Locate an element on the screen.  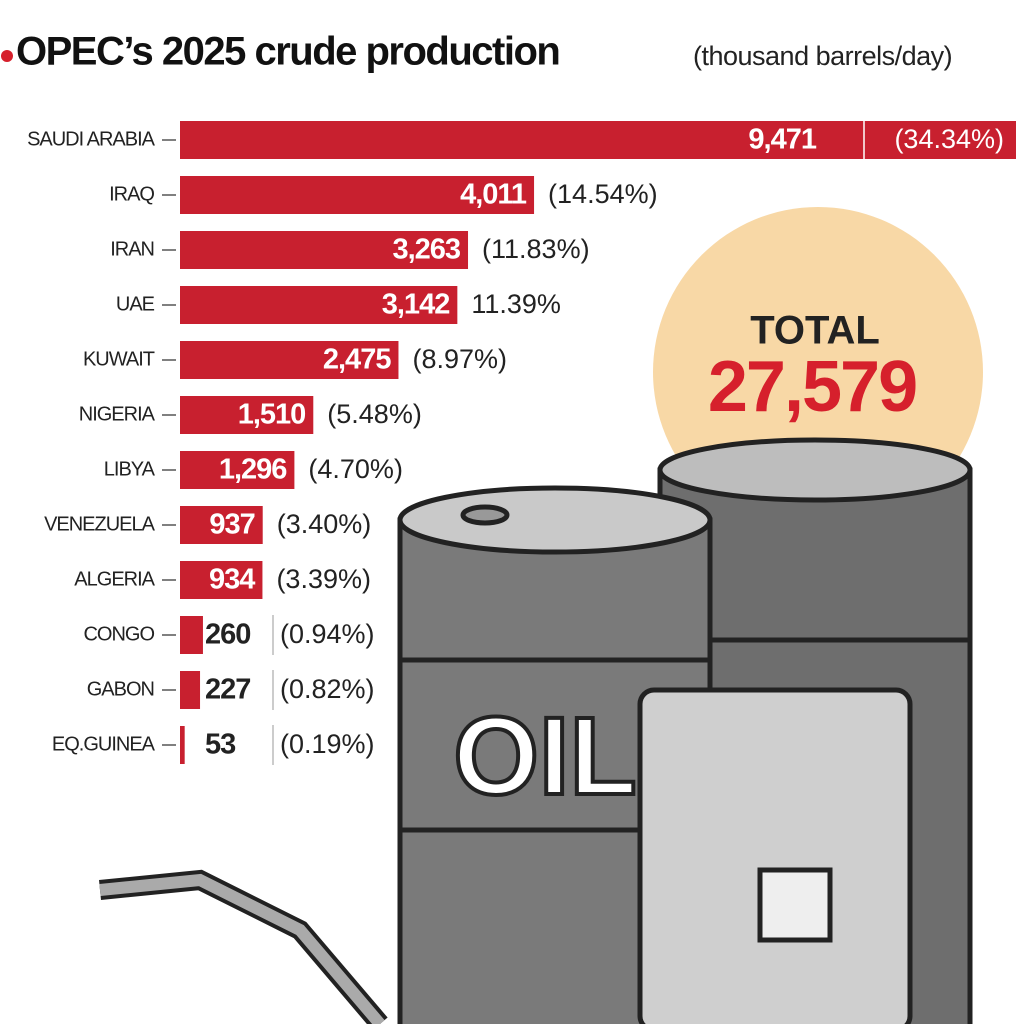
category-label: SAUDI ARABIA is located at coordinates (91, 139).